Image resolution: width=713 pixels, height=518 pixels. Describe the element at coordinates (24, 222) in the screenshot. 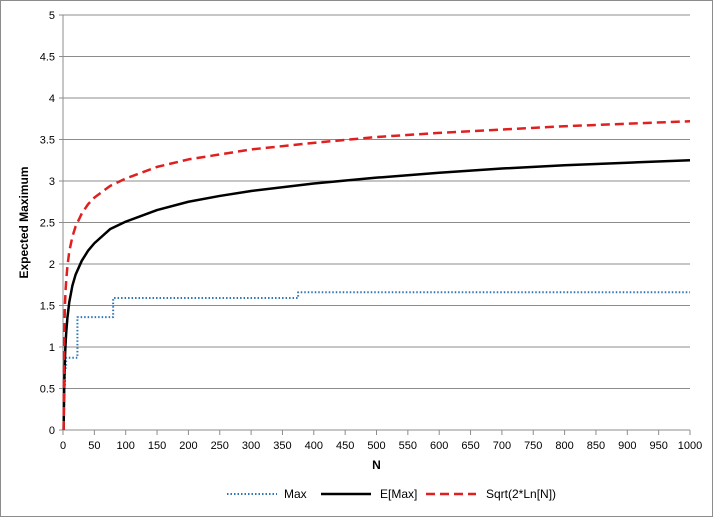

I see `y-axis-title: Expected Maximum` at that location.